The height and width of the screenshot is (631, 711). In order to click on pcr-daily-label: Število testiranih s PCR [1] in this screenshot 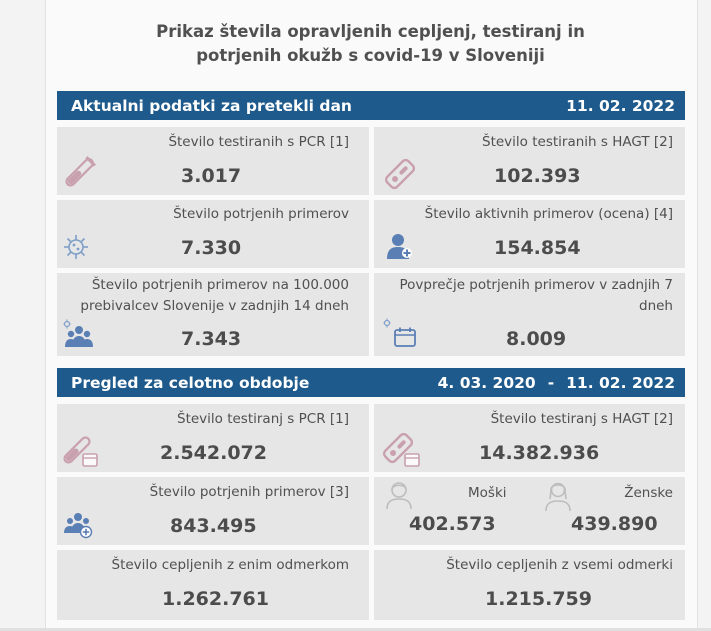, I will do `click(258, 142)`.